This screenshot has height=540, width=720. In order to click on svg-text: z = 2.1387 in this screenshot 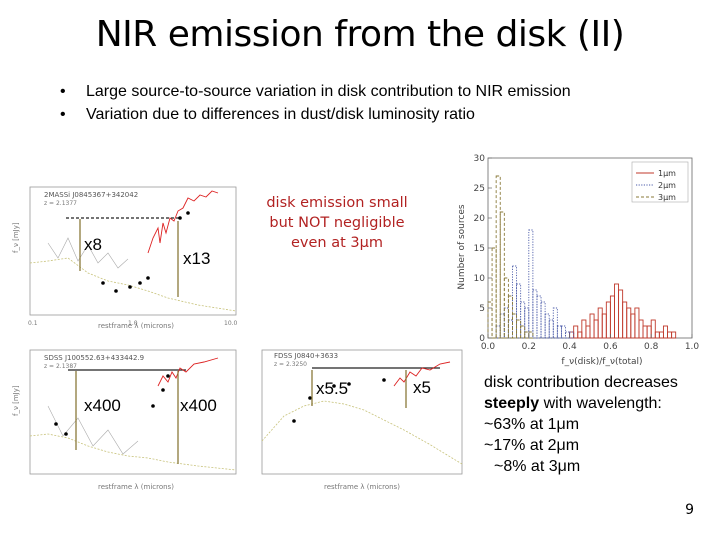, I will do `click(60, 366)`.